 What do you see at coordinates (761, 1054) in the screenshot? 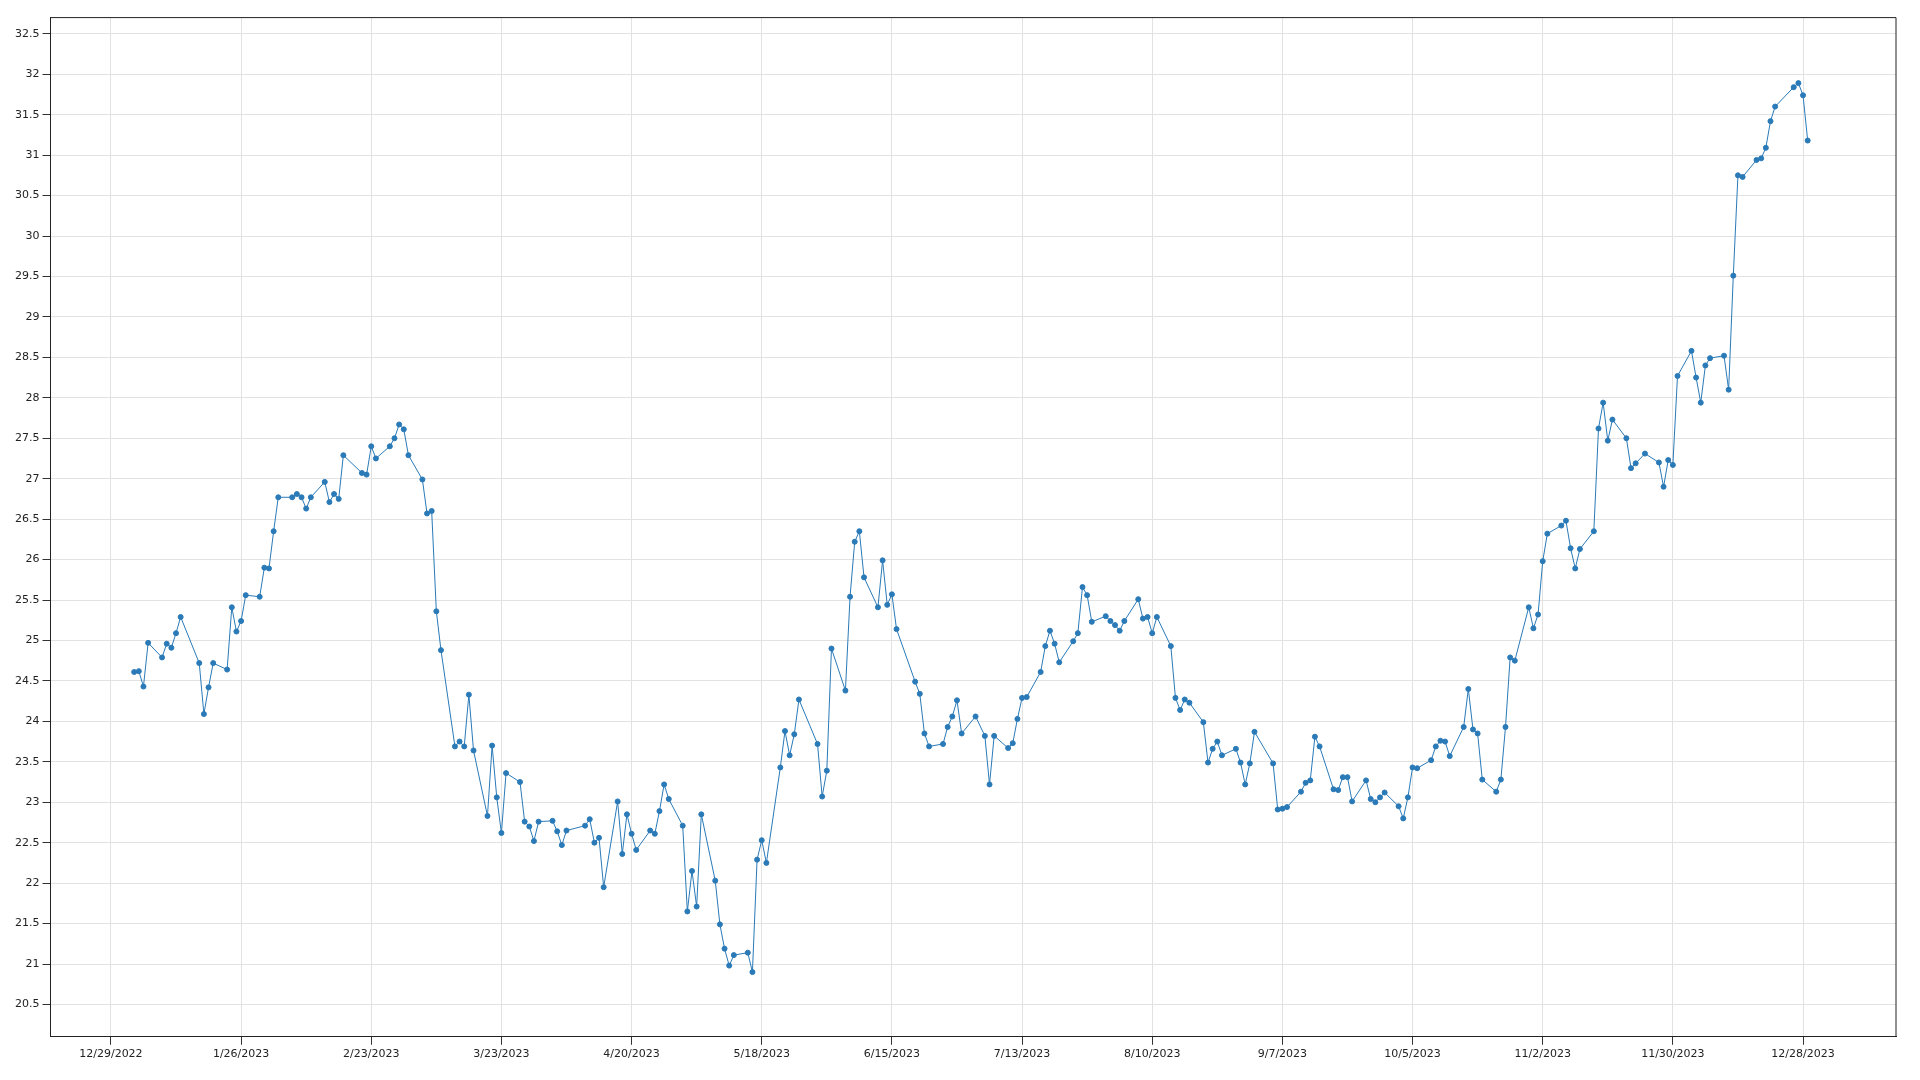
I see `x-tick-label: 5/18/2023` at bounding box center [761, 1054].